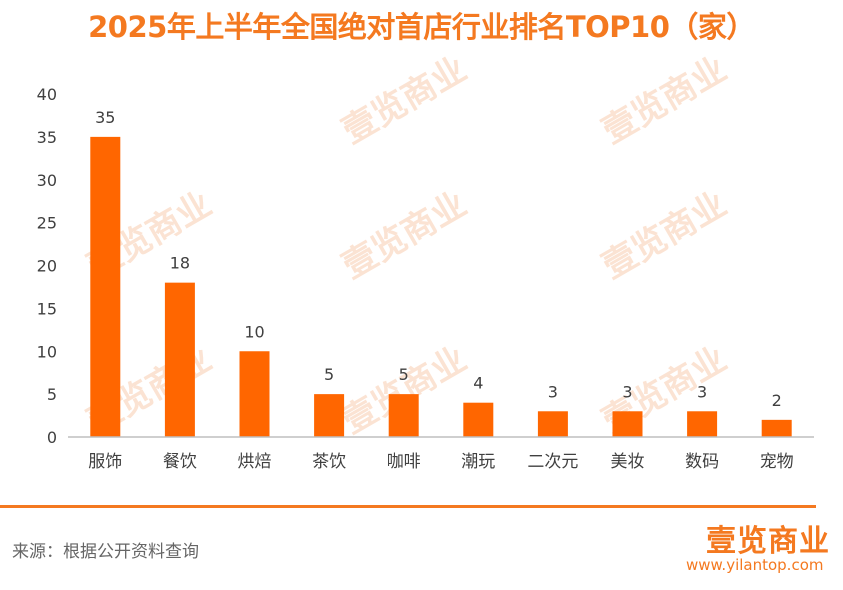 Image resolution: width=843 pixels, height=590 pixels. What do you see at coordinates (254, 331) in the screenshot?
I see `data-label: 10` at bounding box center [254, 331].